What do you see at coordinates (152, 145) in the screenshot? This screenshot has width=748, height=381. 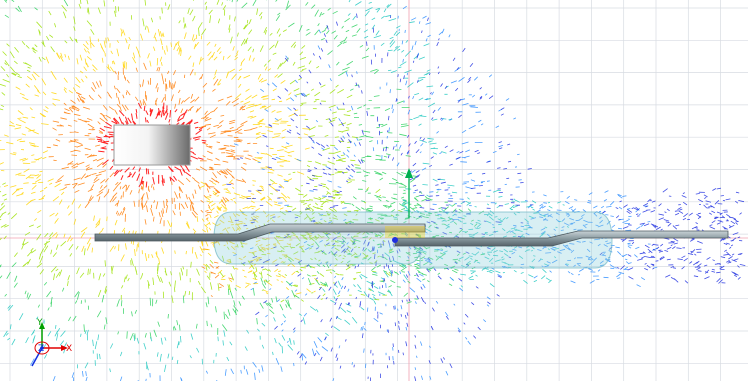 I see `permanent-magnet` at bounding box center [152, 145].